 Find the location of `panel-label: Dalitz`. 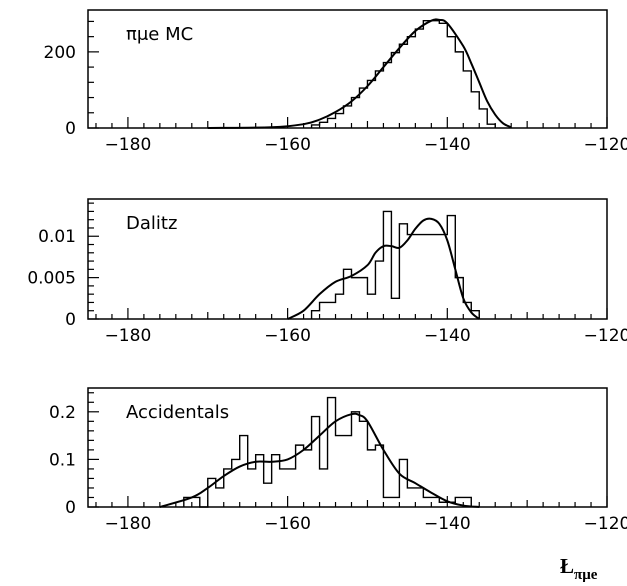

panel-label: Dalitz is located at coordinates (151, 223).